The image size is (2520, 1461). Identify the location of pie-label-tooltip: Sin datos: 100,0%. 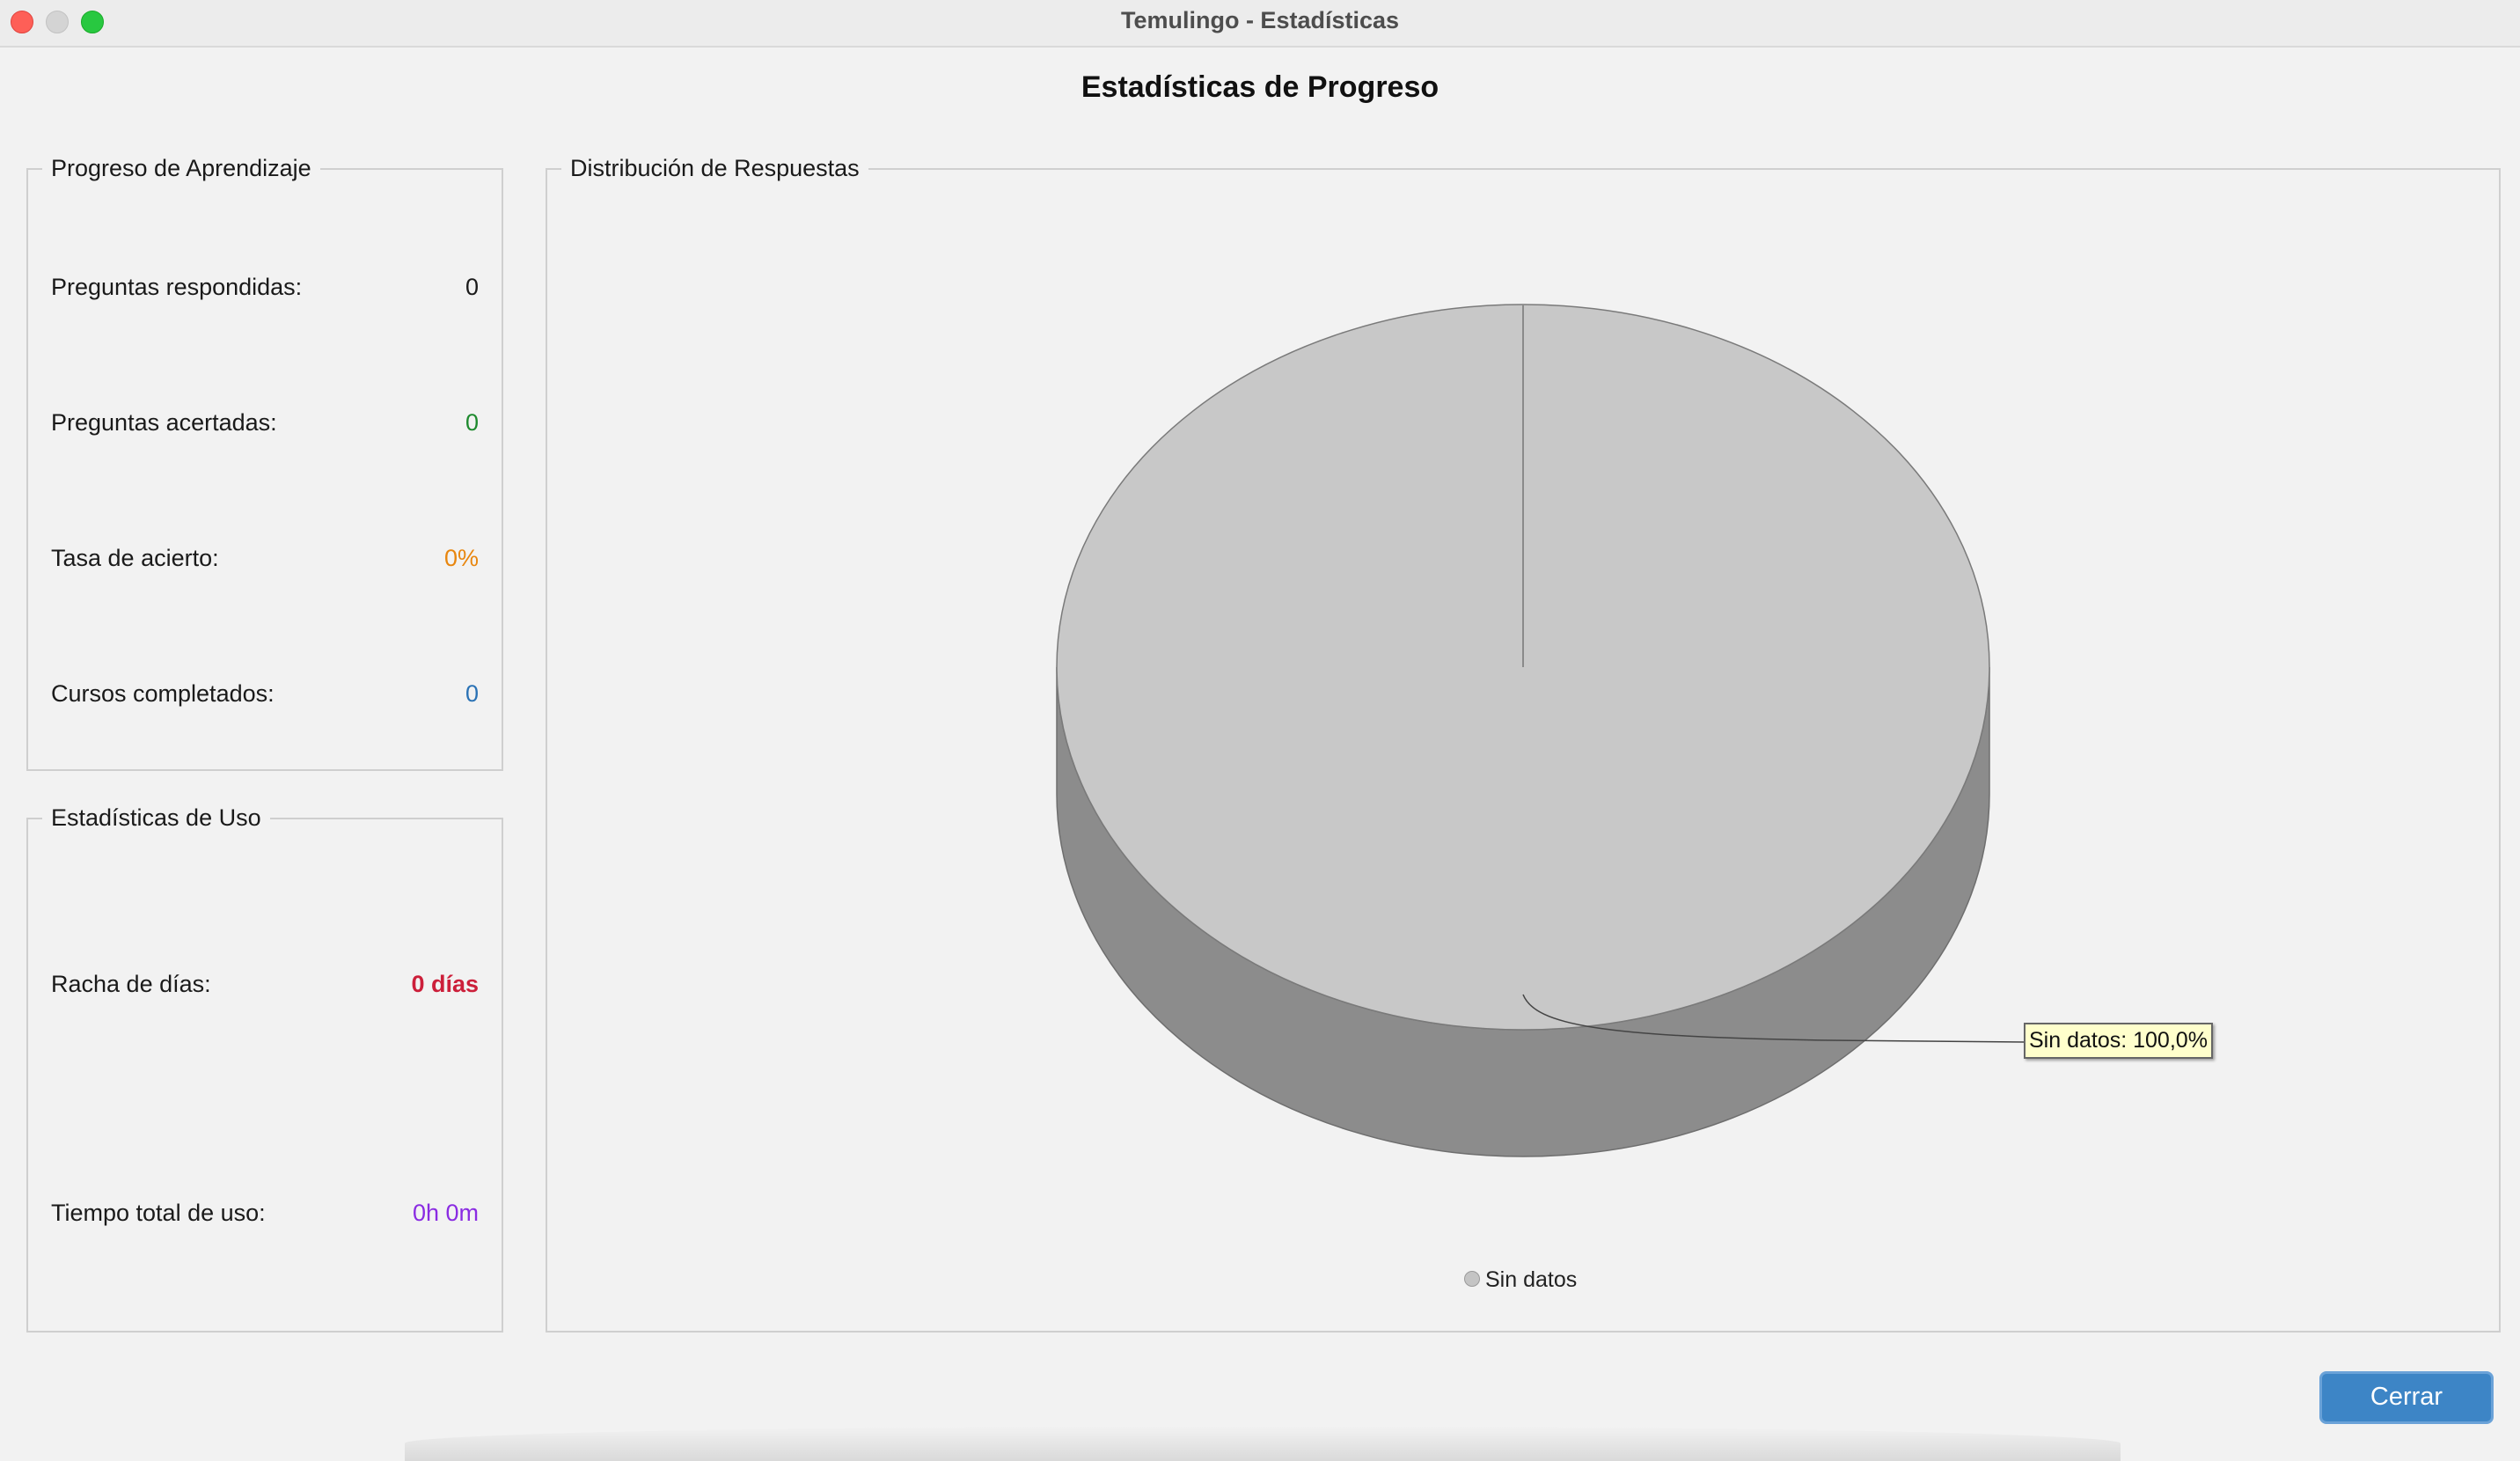
(2118, 1041).